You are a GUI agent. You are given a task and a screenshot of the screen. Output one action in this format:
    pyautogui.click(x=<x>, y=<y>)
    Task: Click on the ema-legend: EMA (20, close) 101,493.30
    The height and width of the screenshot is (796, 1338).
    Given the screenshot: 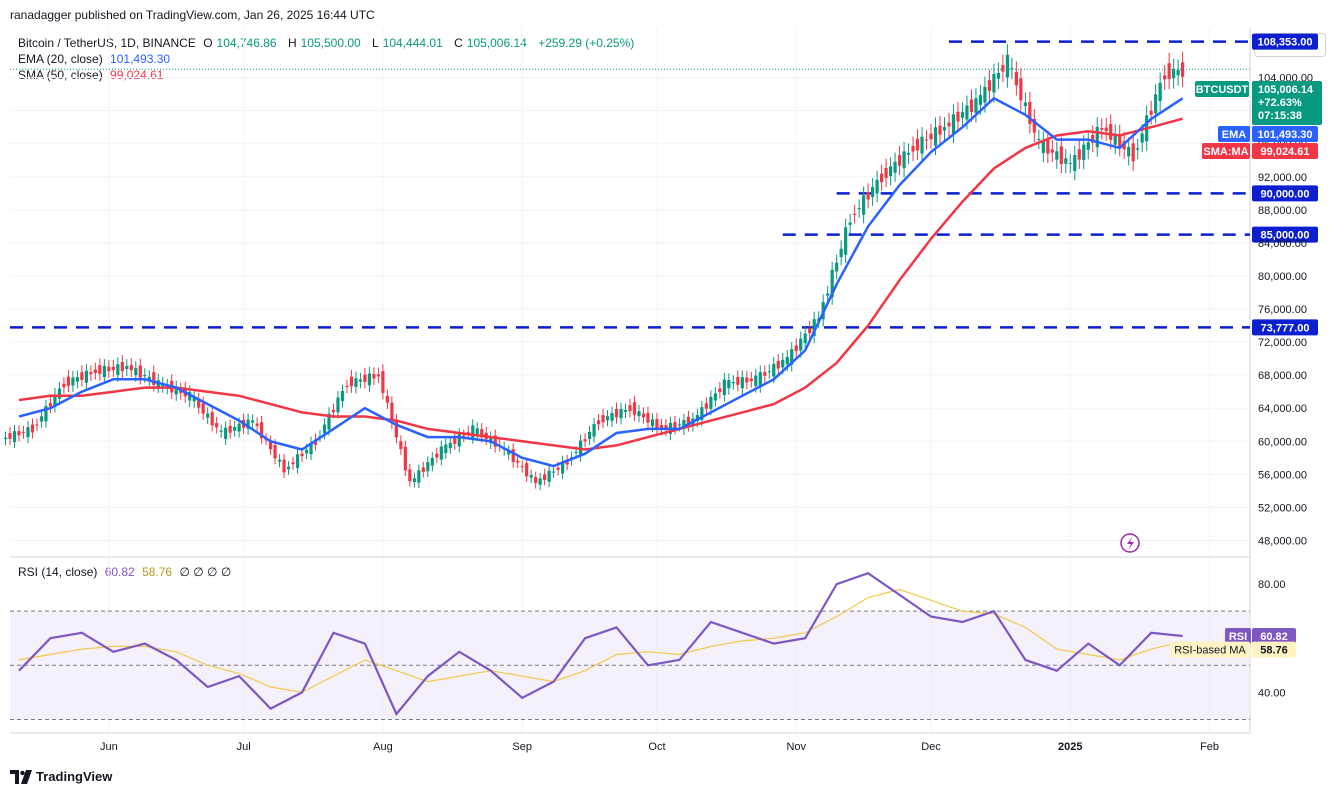 What is the action you would take?
    pyautogui.click(x=96, y=59)
    